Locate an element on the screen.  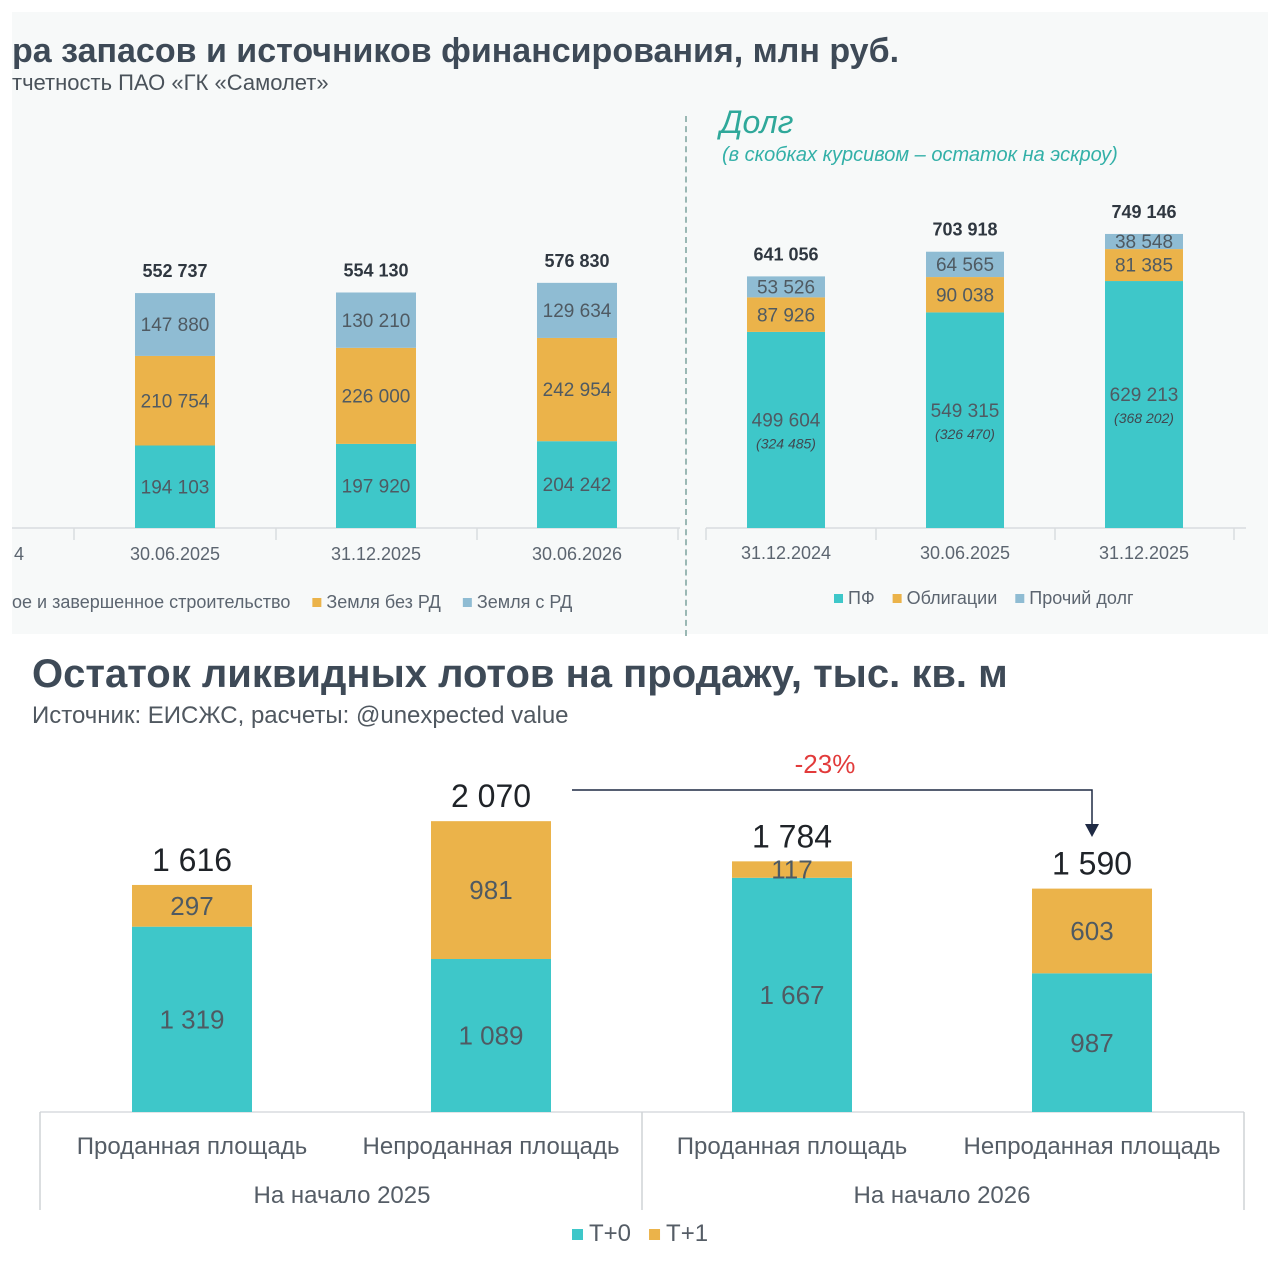
group-label: На начало 2025 is located at coordinates (342, 1195).